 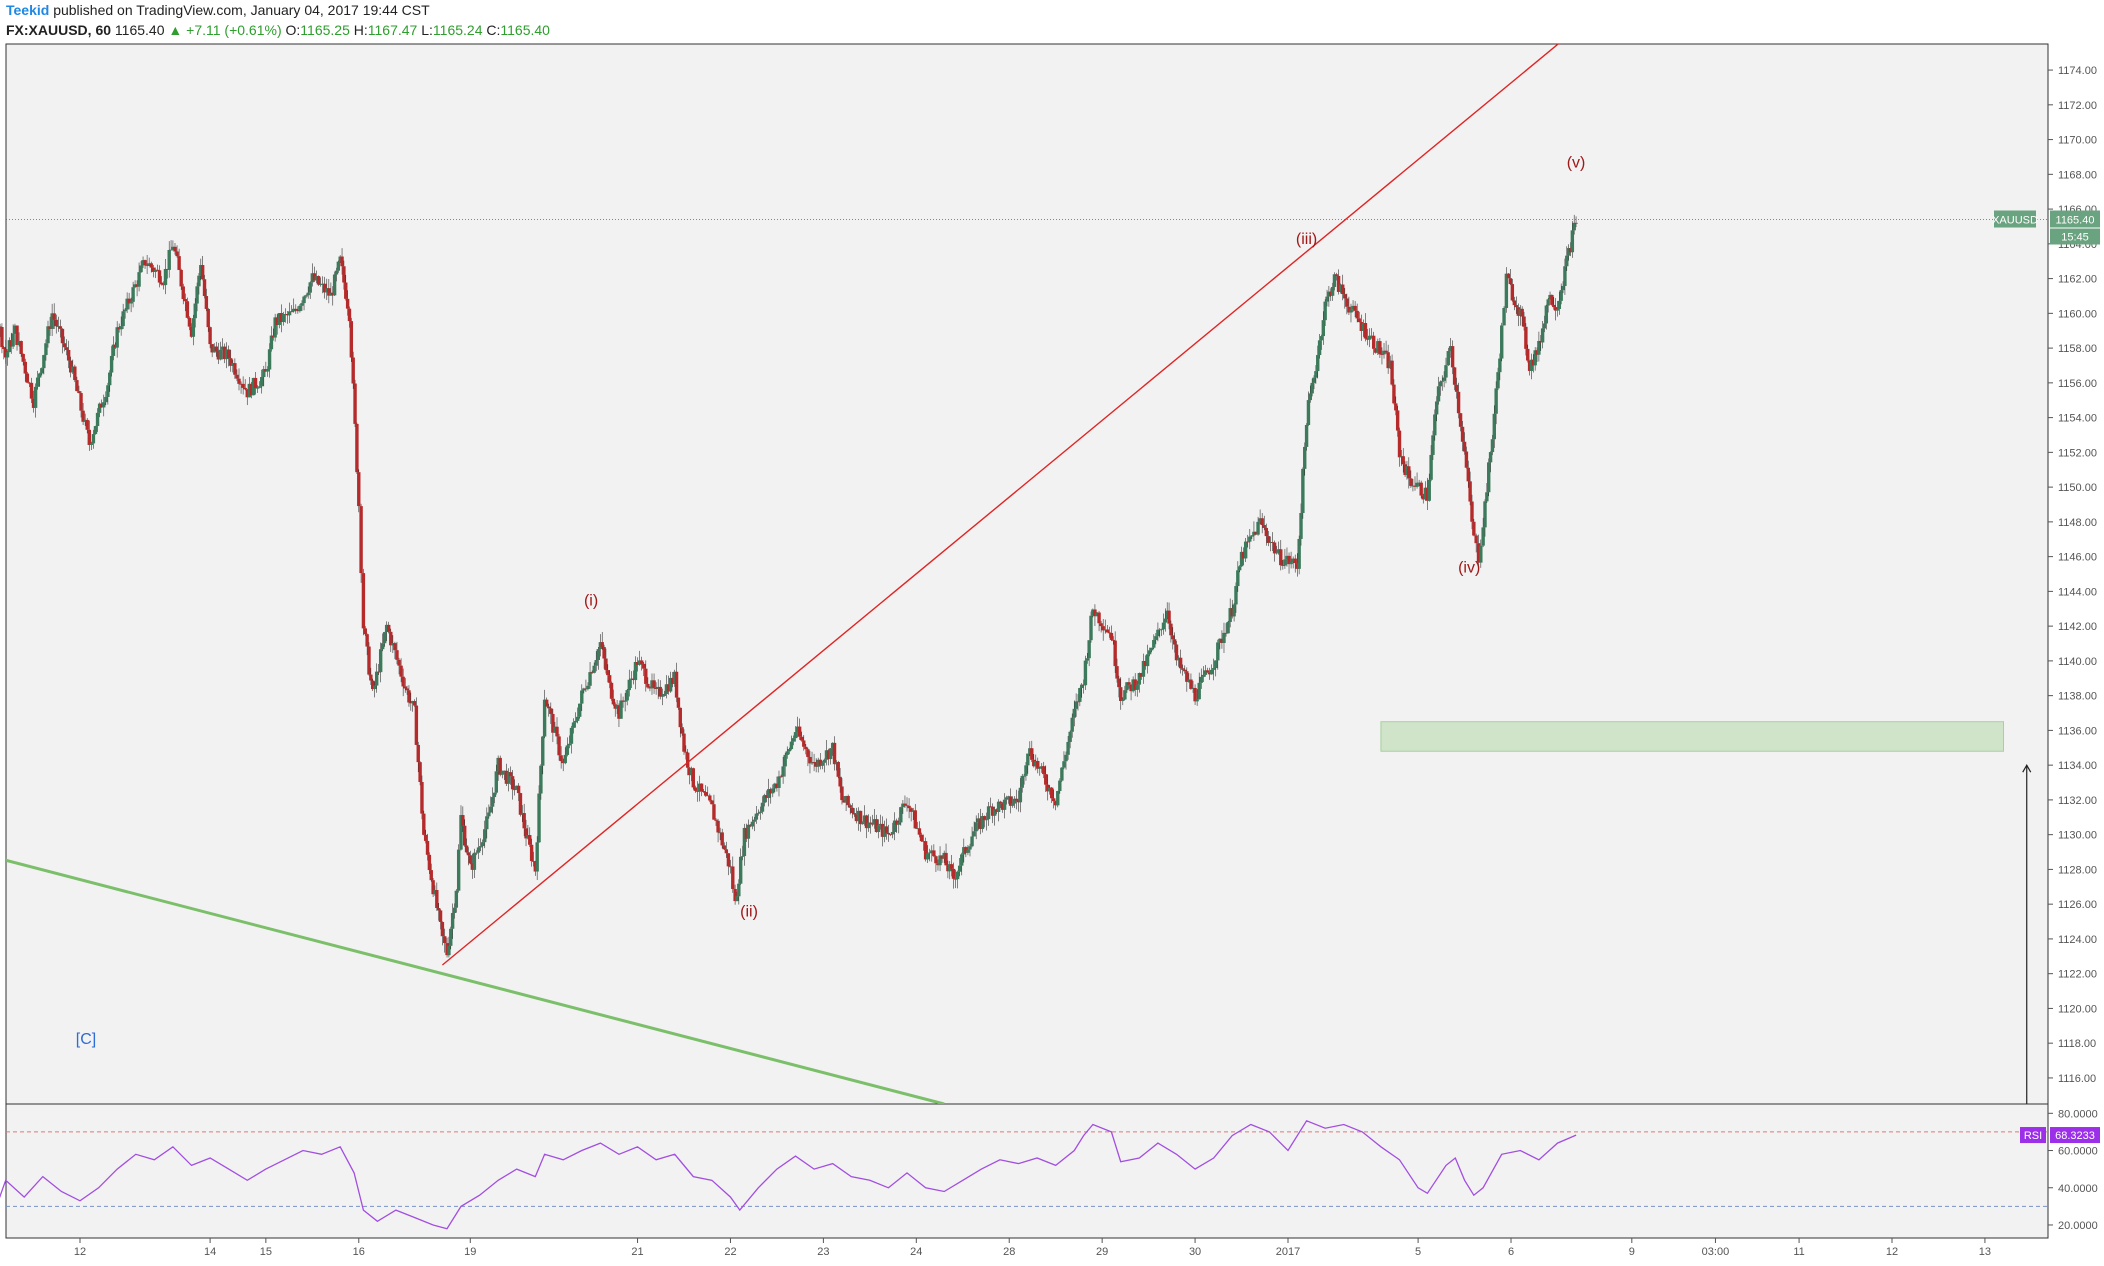 What do you see at coordinates (2077, 280) in the screenshot?
I see `price-tick-label: 1162.00` at bounding box center [2077, 280].